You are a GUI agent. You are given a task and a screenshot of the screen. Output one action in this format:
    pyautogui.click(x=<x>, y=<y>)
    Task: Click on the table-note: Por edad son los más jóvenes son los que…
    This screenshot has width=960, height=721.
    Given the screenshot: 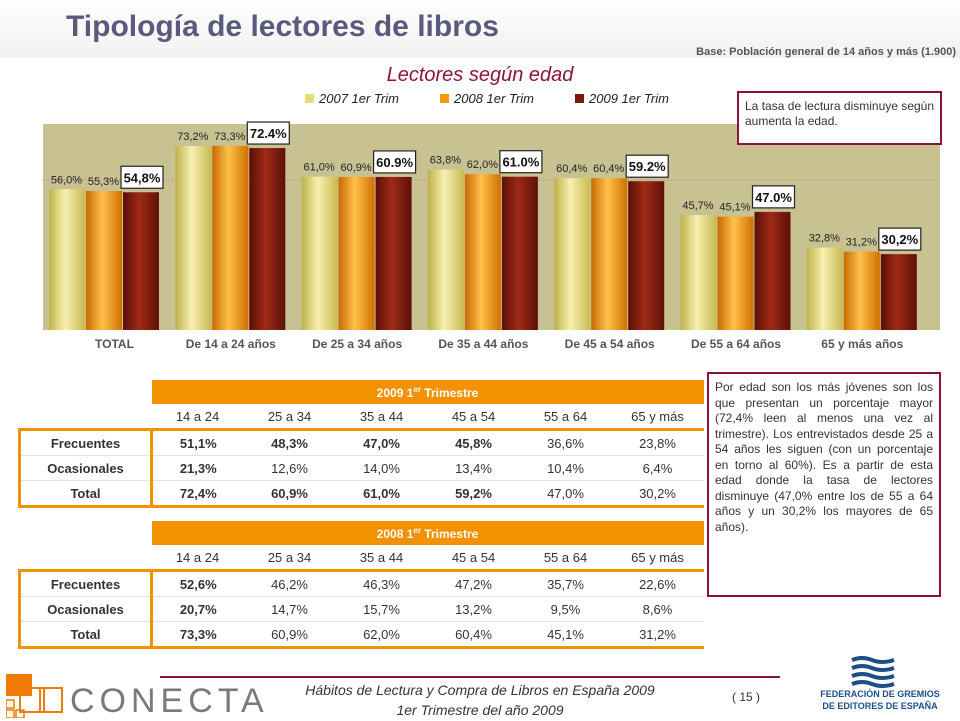 What is the action you would take?
    pyautogui.click(x=824, y=484)
    